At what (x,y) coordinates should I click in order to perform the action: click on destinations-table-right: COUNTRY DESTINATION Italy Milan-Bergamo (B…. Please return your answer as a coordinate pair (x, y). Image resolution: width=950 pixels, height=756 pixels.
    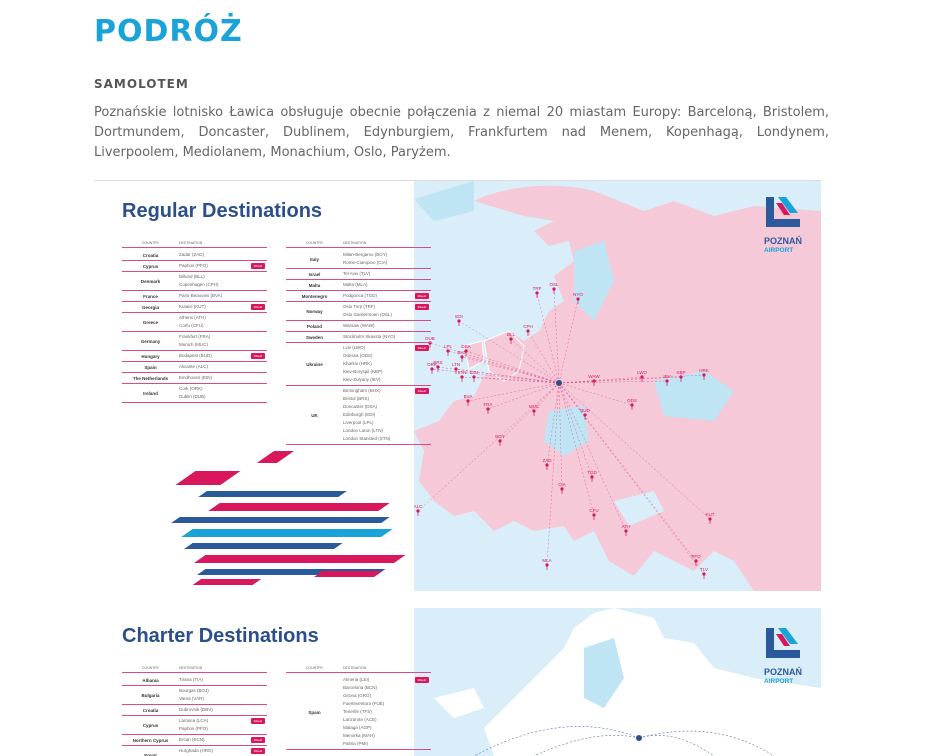
    Looking at the image, I should click on (358, 343).